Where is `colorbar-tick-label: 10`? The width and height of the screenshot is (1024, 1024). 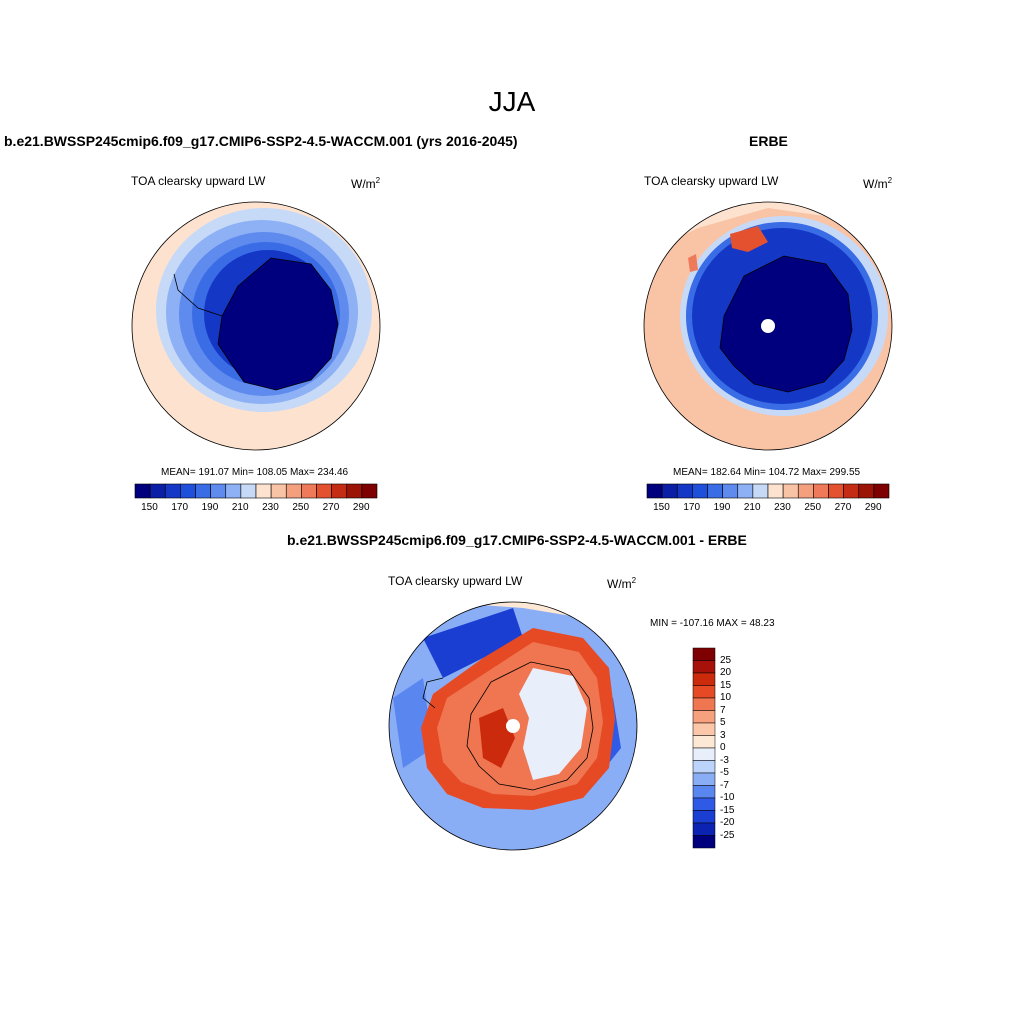
colorbar-tick-label: 10 is located at coordinates (726, 697).